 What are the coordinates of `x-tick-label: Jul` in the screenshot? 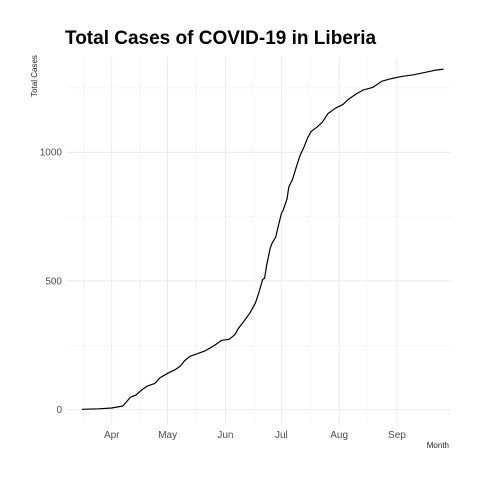 It's located at (281, 435).